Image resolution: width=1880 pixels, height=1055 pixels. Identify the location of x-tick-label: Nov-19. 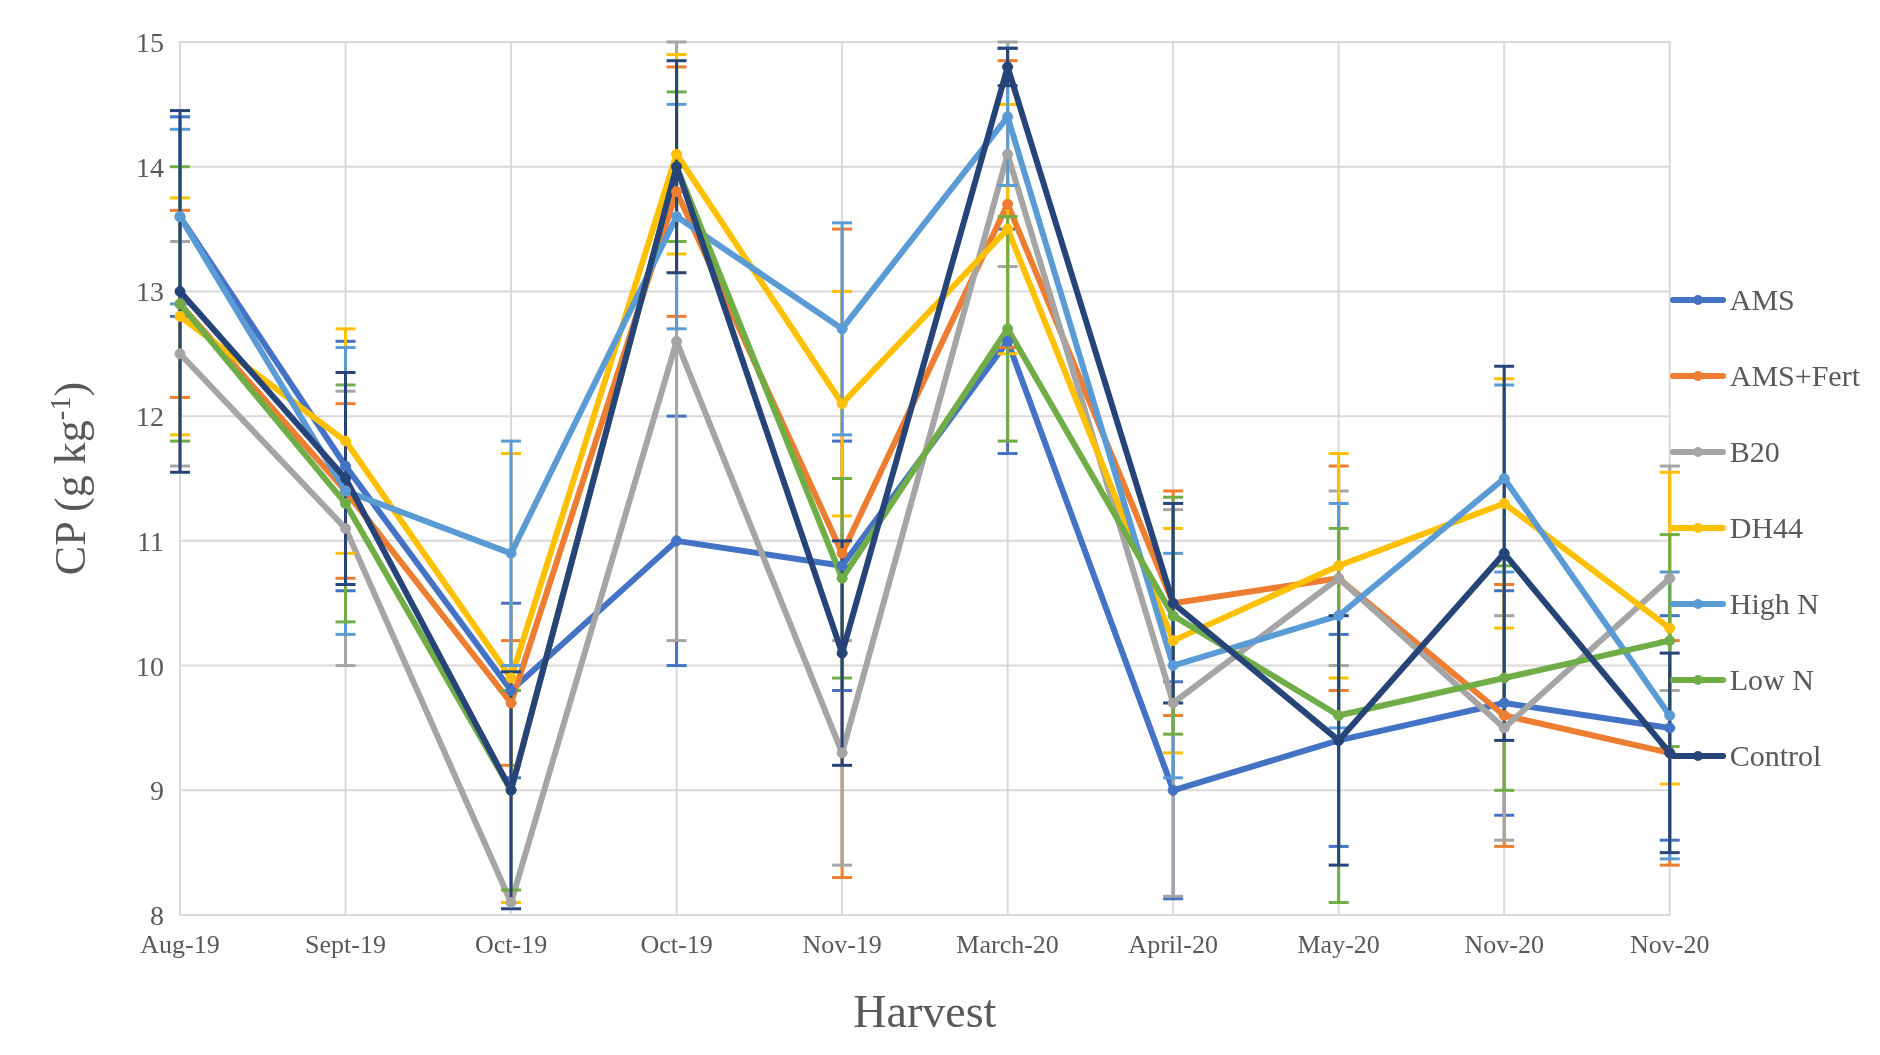
(842, 945).